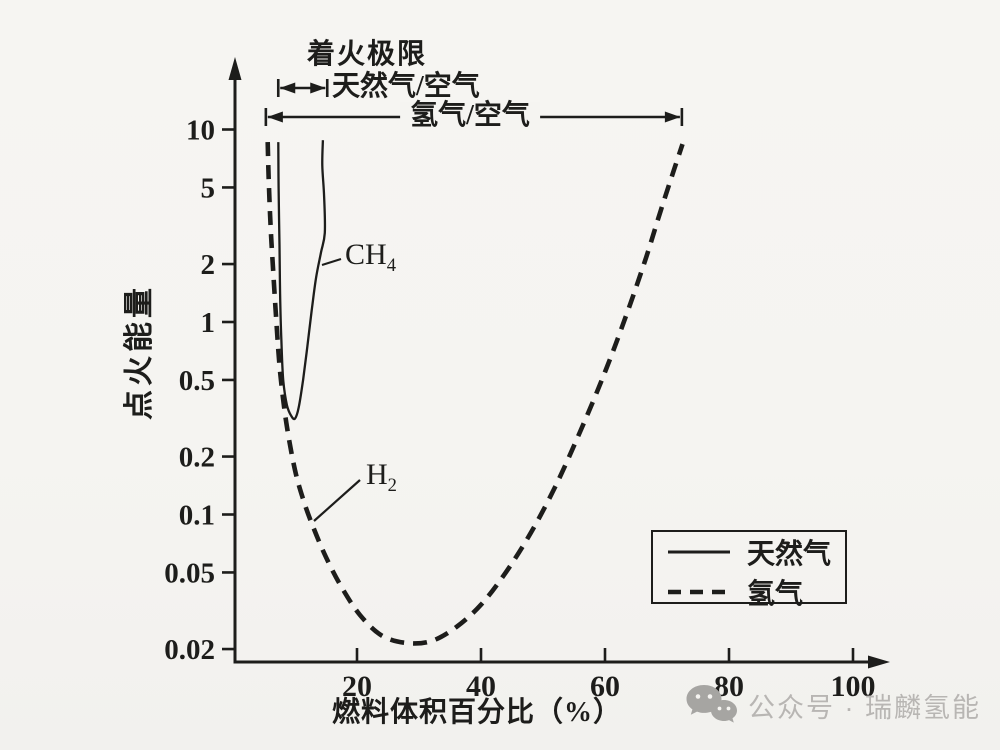 The image size is (1000, 750). I want to click on hydrogen-air-range-left-arrowhead, so click(275, 117).